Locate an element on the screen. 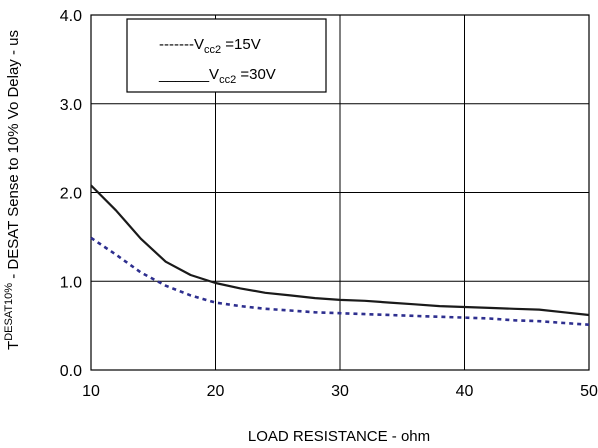  x-tick-label: 40 is located at coordinates (465, 391).